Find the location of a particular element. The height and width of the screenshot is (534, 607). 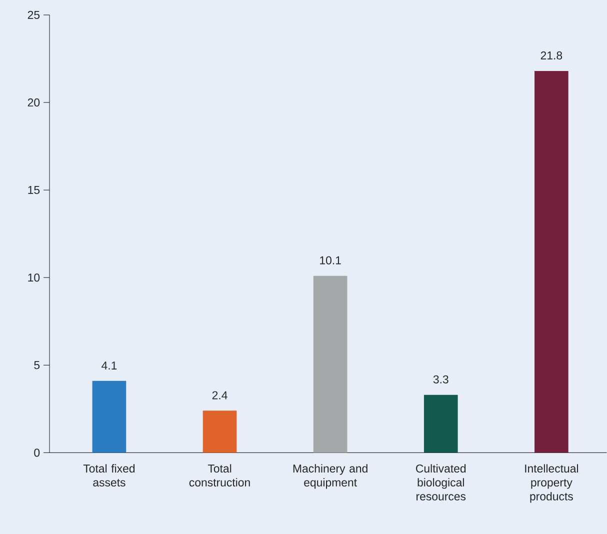

x-tick-label: Machinery and equipment is located at coordinates (330, 476).